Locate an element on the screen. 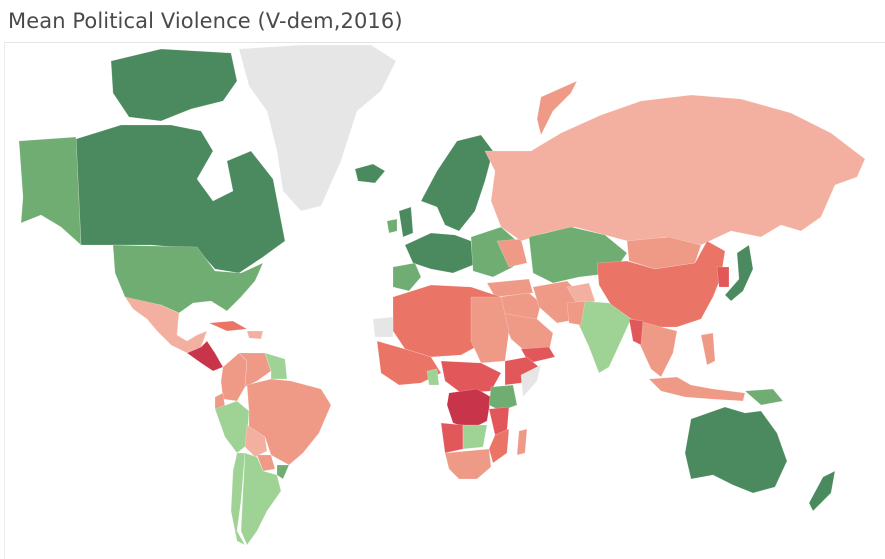 The image size is (885, 559). country-argentina is located at coordinates (261, 499).